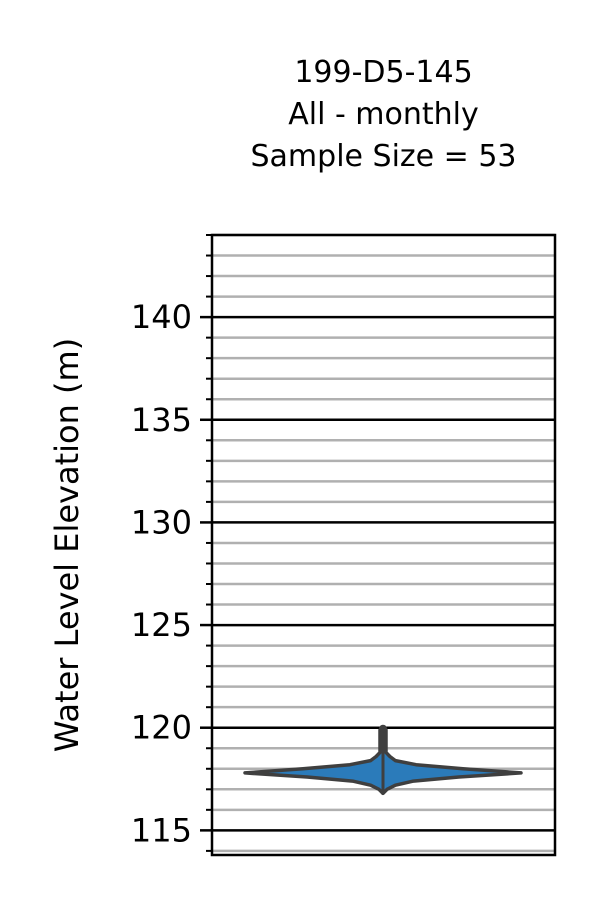  Describe the element at coordinates (161, 317) in the screenshot. I see `y-tick-label: 140` at that location.